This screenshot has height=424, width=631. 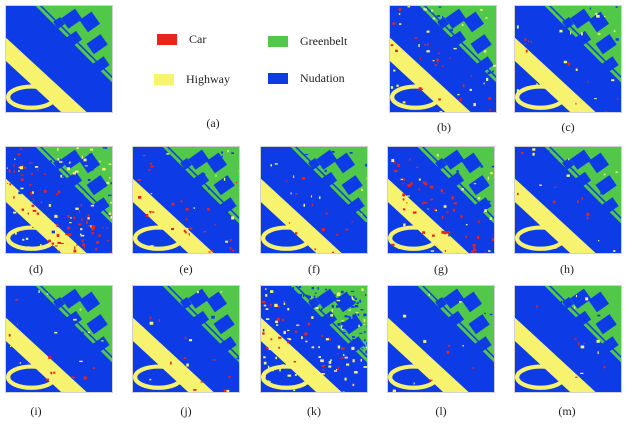 What do you see at coordinates (314, 411) in the screenshot?
I see `caption-k: (k)` at bounding box center [314, 411].